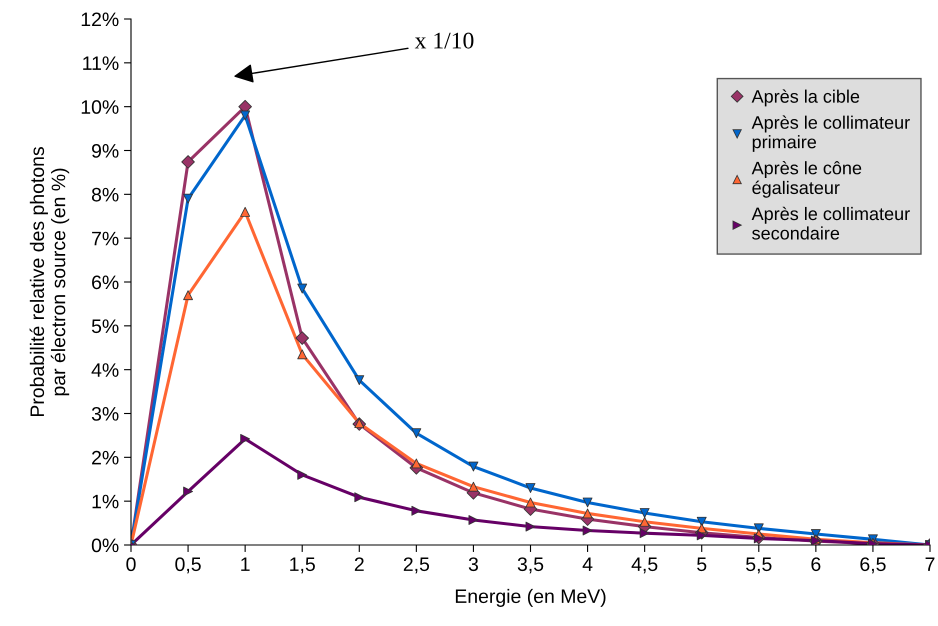 Image resolution: width=938 pixels, height=626 pixels. I want to click on x-tick-label: 0, so click(131, 564).